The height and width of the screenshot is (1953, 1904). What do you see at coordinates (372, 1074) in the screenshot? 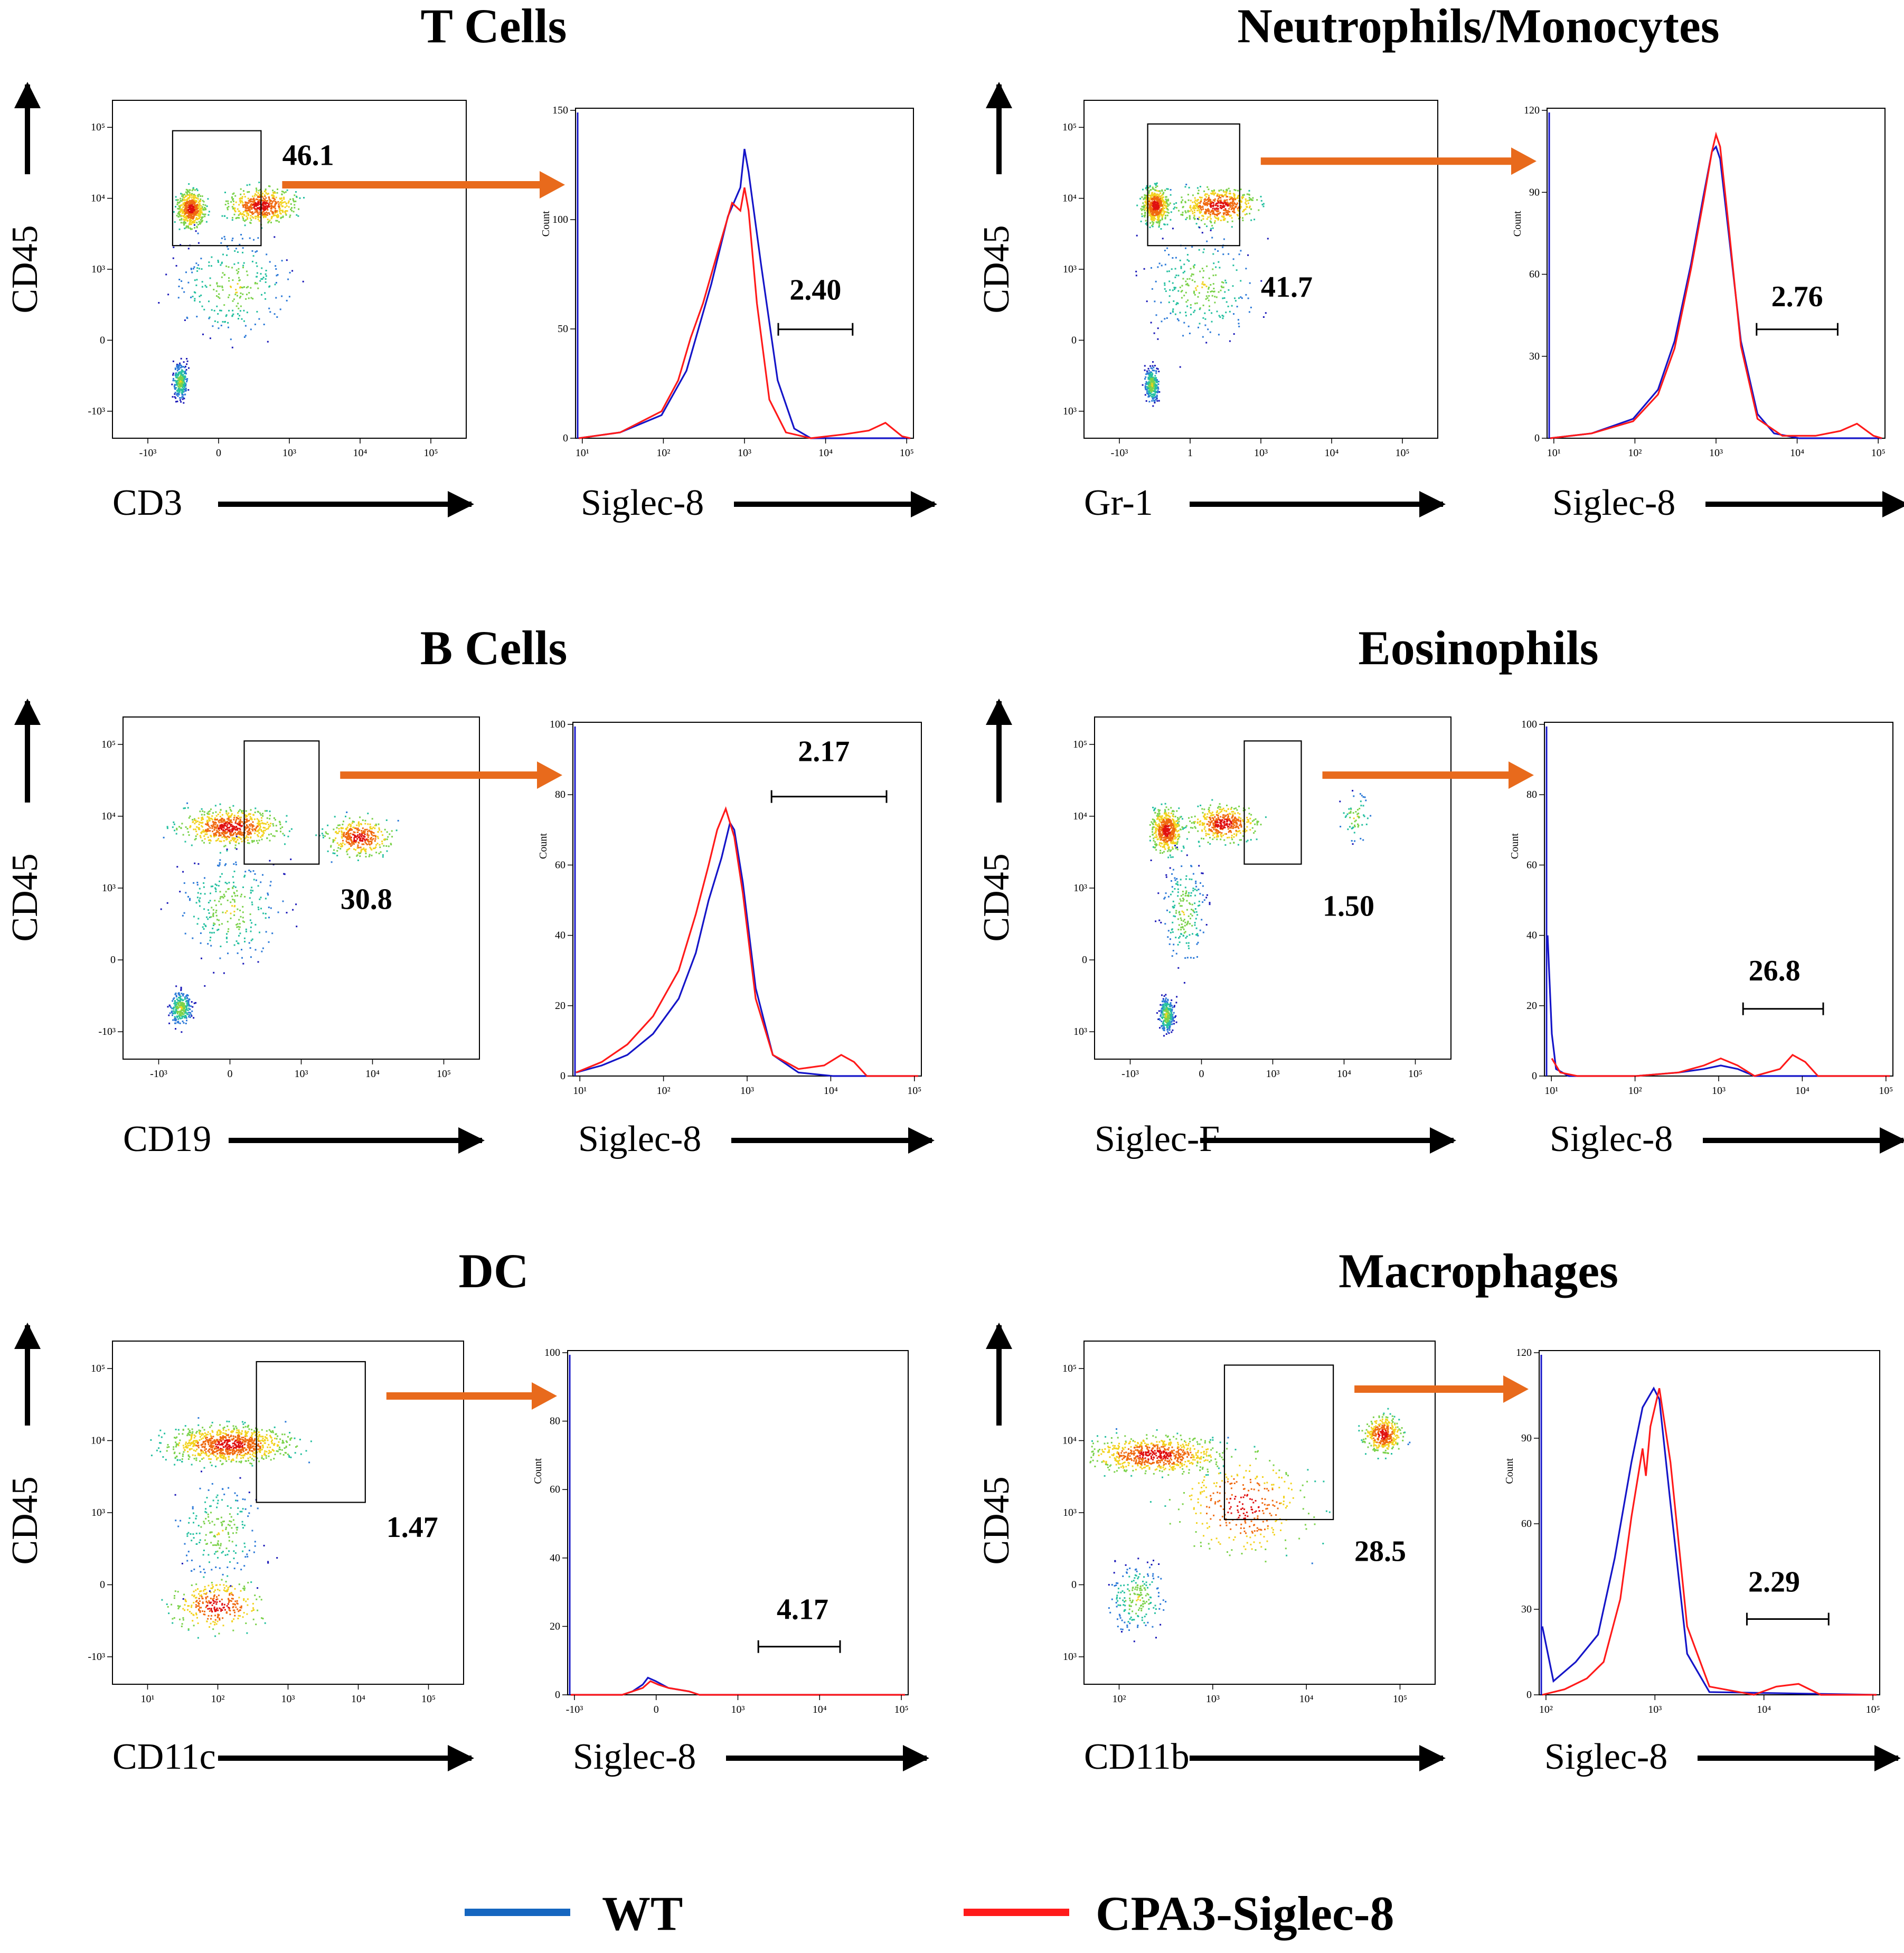
I see `x-tick-label: 10⁴` at bounding box center [372, 1074].